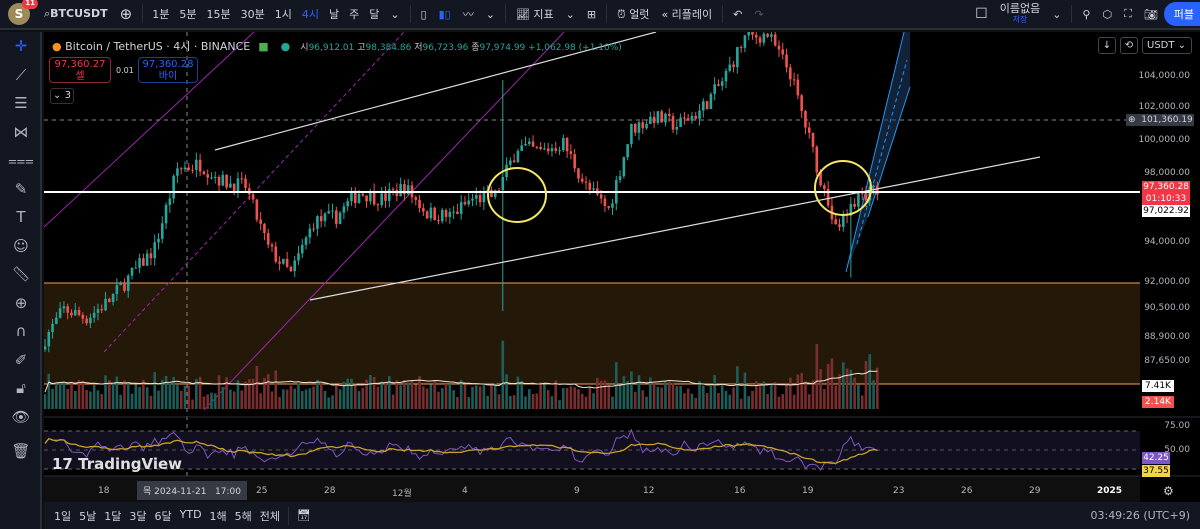 This screenshot has height=529, width=1200. Describe the element at coordinates (981, 14) in the screenshot. I see `checkbox-icon: ☐` at that location.